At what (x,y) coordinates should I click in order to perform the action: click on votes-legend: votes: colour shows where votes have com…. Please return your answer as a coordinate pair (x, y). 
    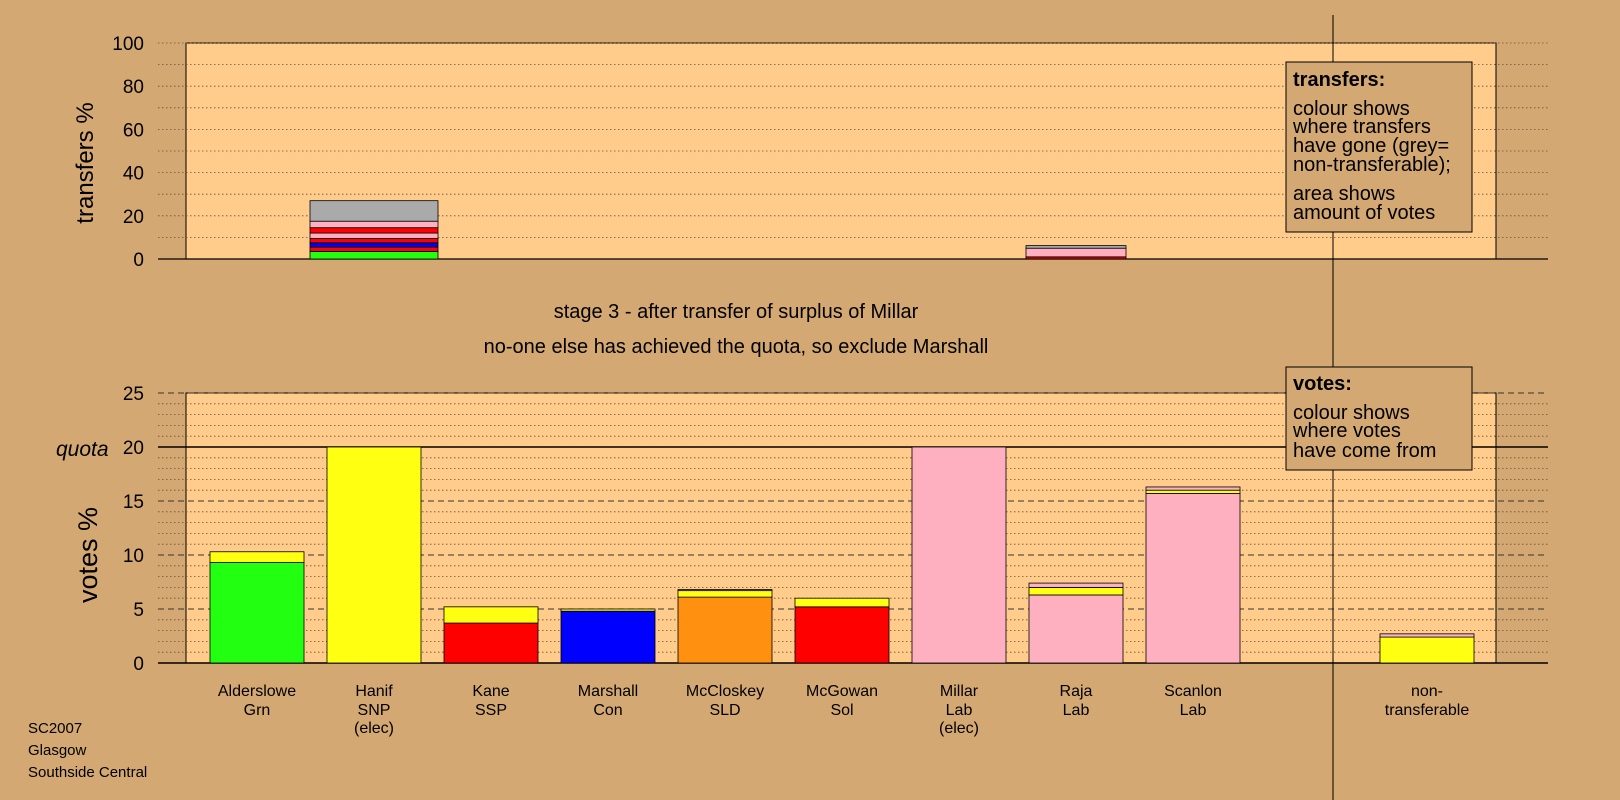
    Looking at the image, I should click on (1379, 418).